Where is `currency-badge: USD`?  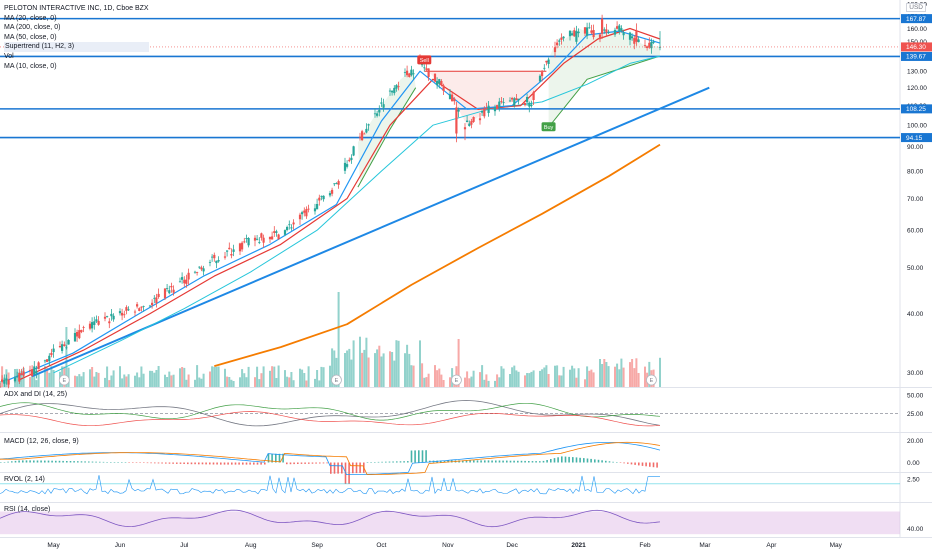 currency-badge: USD is located at coordinates (916, 7).